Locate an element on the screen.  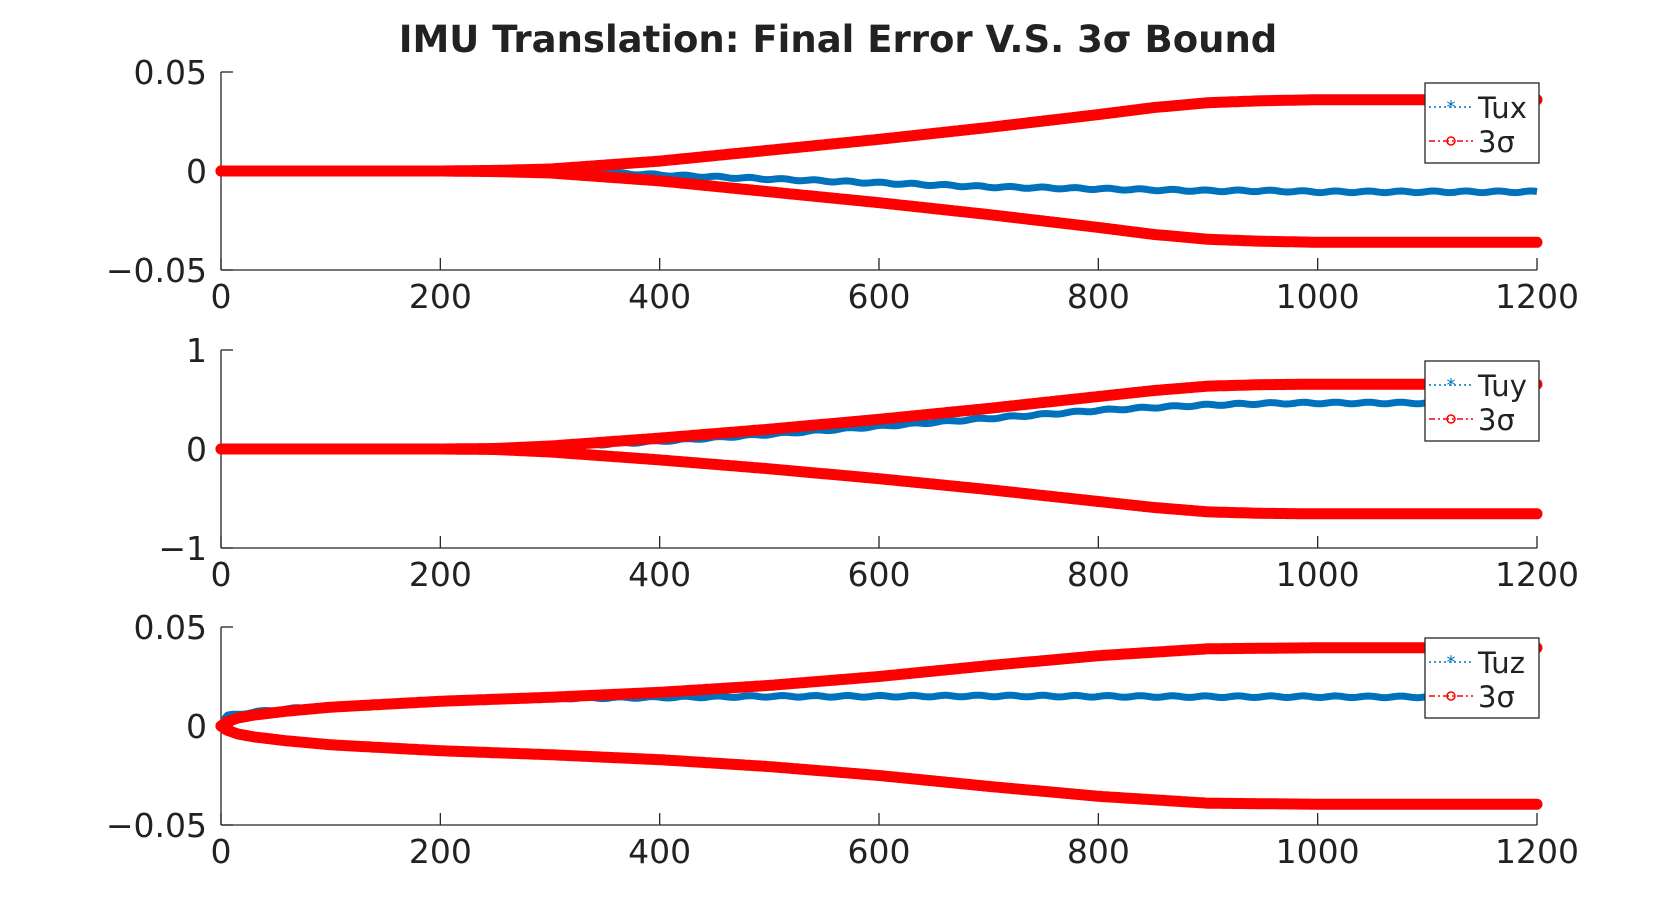
y-tick-label: 1 is located at coordinates (196, 350).